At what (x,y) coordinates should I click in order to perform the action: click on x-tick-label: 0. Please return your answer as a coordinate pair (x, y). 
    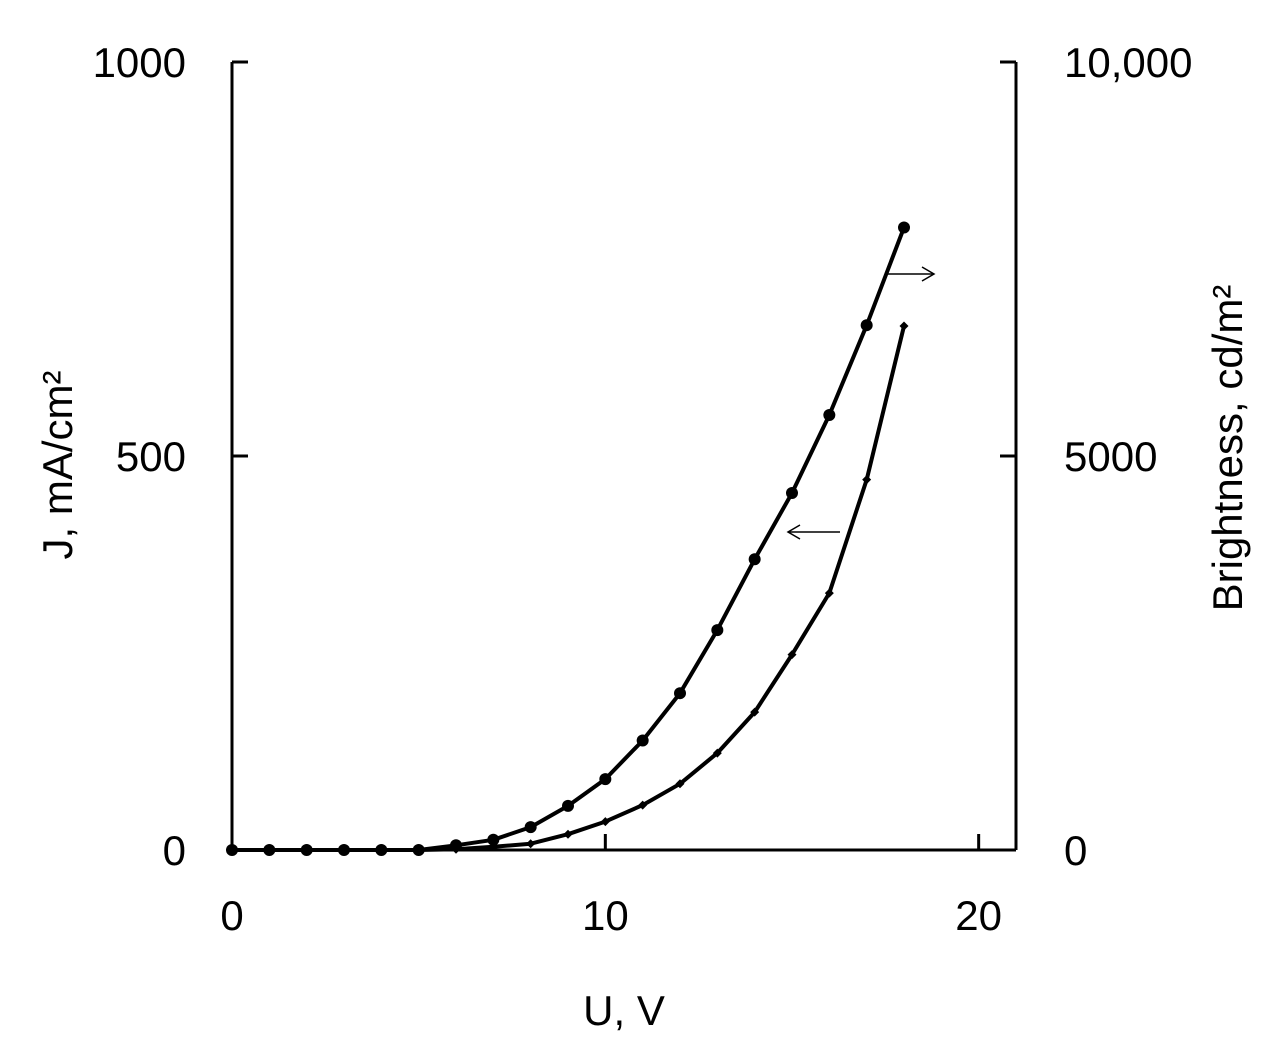
    Looking at the image, I should click on (231, 915).